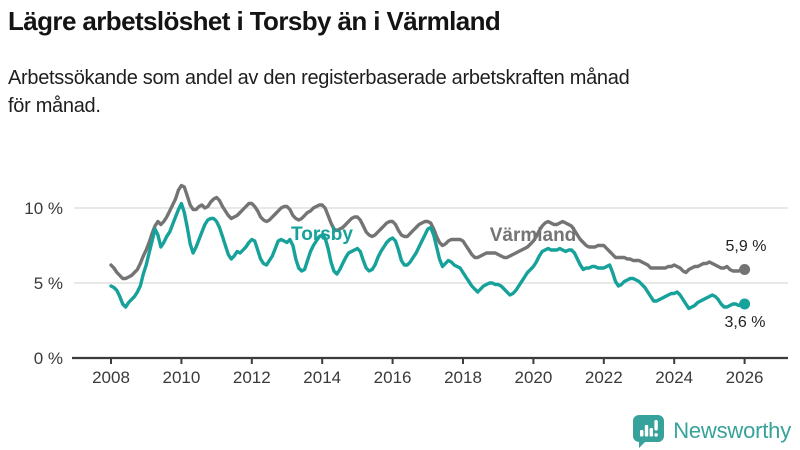  What do you see at coordinates (252, 377) in the screenshot?
I see `x-tick-label: 2012` at bounding box center [252, 377].